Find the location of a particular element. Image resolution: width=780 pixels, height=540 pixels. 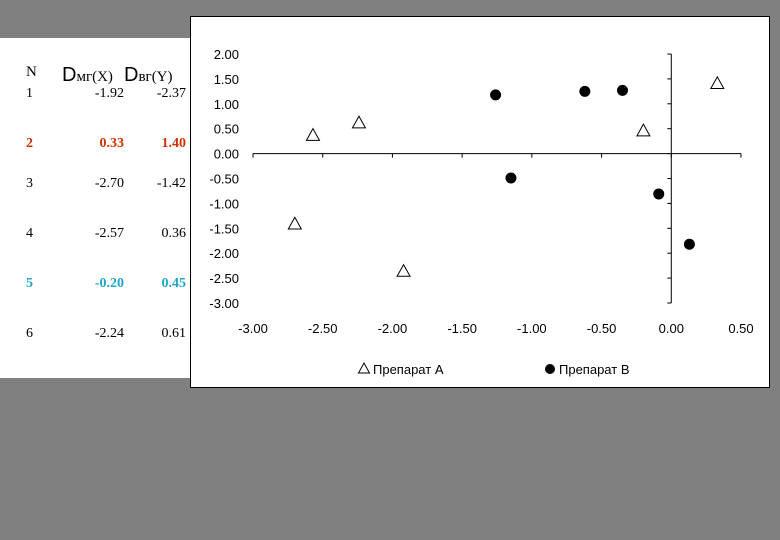

table-row: 5 -0.20 0.45 is located at coordinates (95, 298).